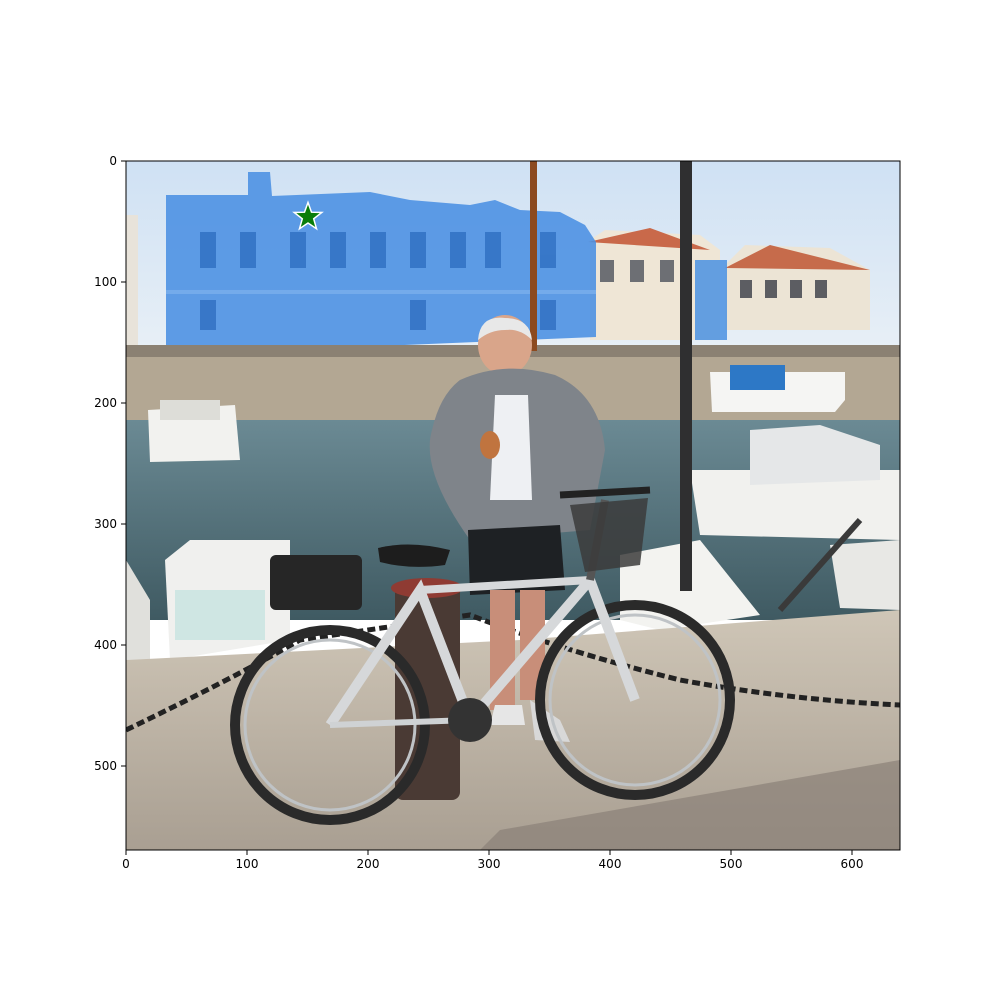 The height and width of the screenshot is (1000, 1000). What do you see at coordinates (316, 582) in the screenshot?
I see `bike-rack-box` at bounding box center [316, 582].